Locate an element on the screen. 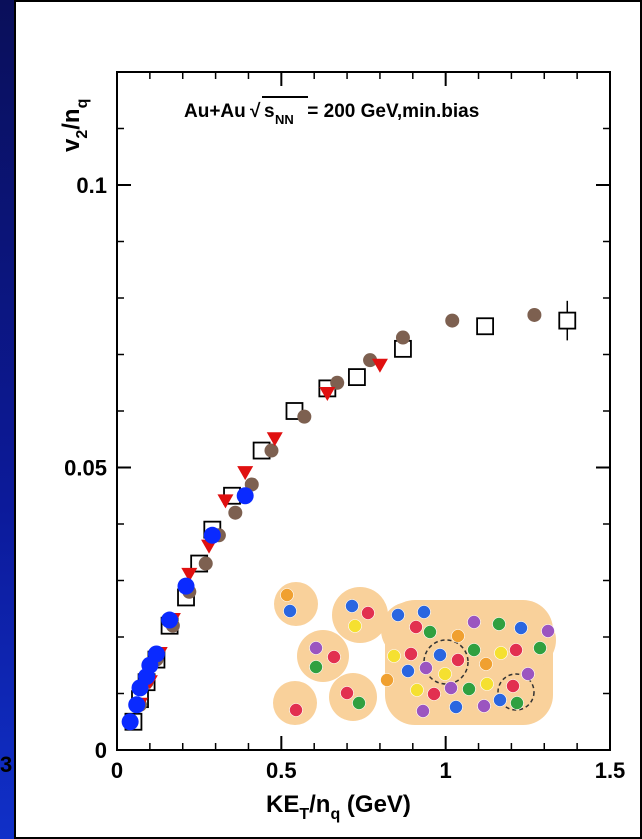 The image size is (642, 839). xlabel-main: KE is located at coordinates (282, 804).